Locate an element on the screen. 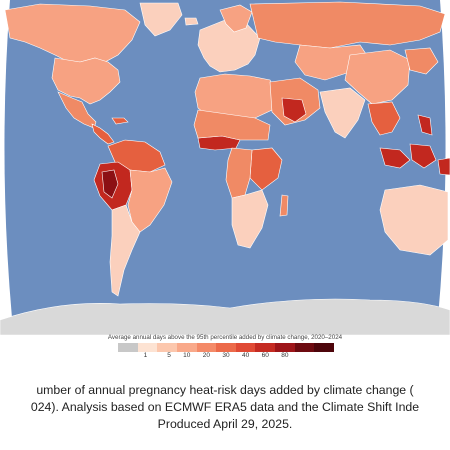 The image size is (450, 450). region-brazil is located at coordinates (150, 200).